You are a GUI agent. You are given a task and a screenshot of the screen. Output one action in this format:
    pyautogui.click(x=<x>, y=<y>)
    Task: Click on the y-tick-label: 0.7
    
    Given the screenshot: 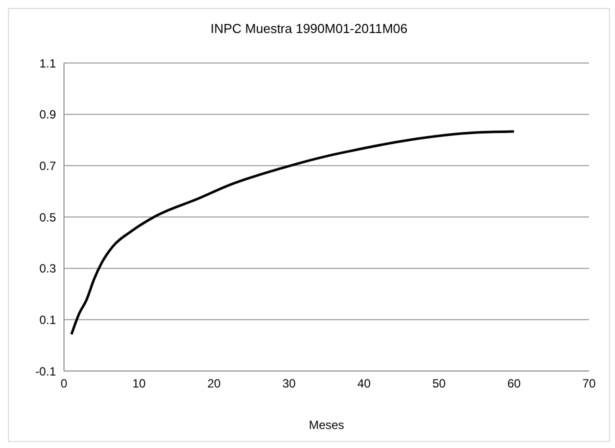 What is the action you would take?
    pyautogui.click(x=47, y=165)
    